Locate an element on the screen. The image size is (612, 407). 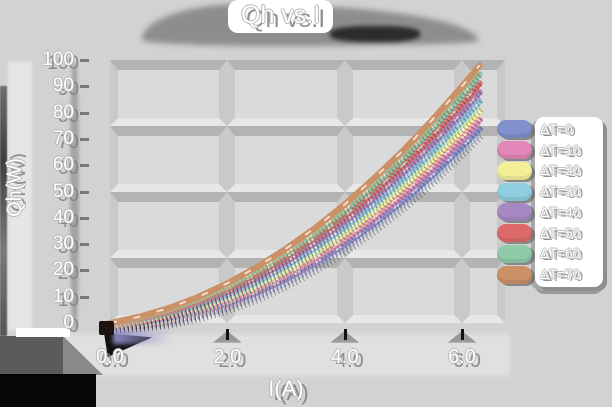
corner-shadow-black is located at coordinates (48, 390).